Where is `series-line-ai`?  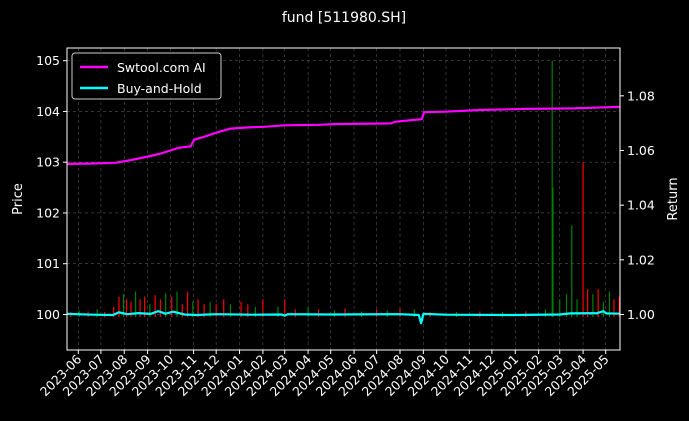 series-line-ai is located at coordinates (343, 135).